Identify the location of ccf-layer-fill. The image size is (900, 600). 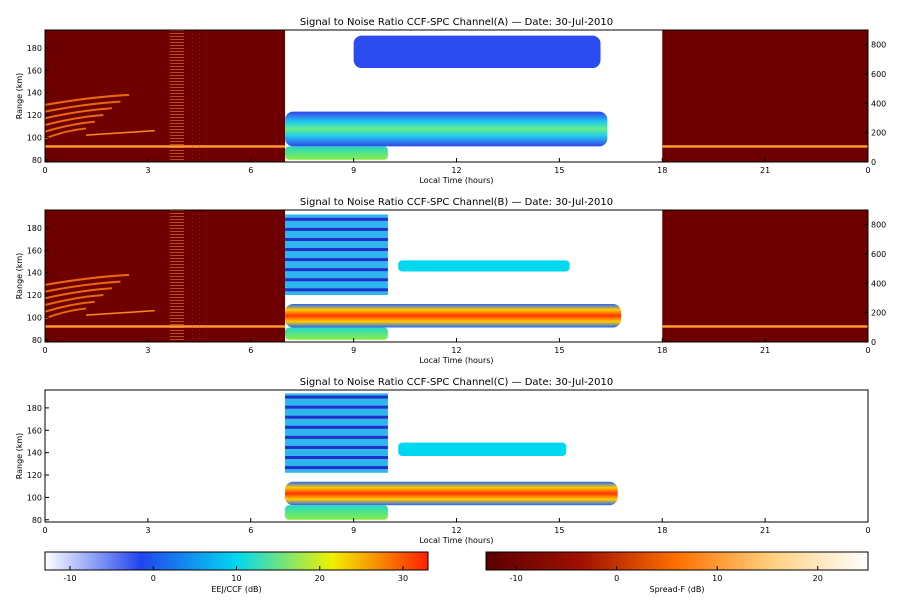
(336, 433).